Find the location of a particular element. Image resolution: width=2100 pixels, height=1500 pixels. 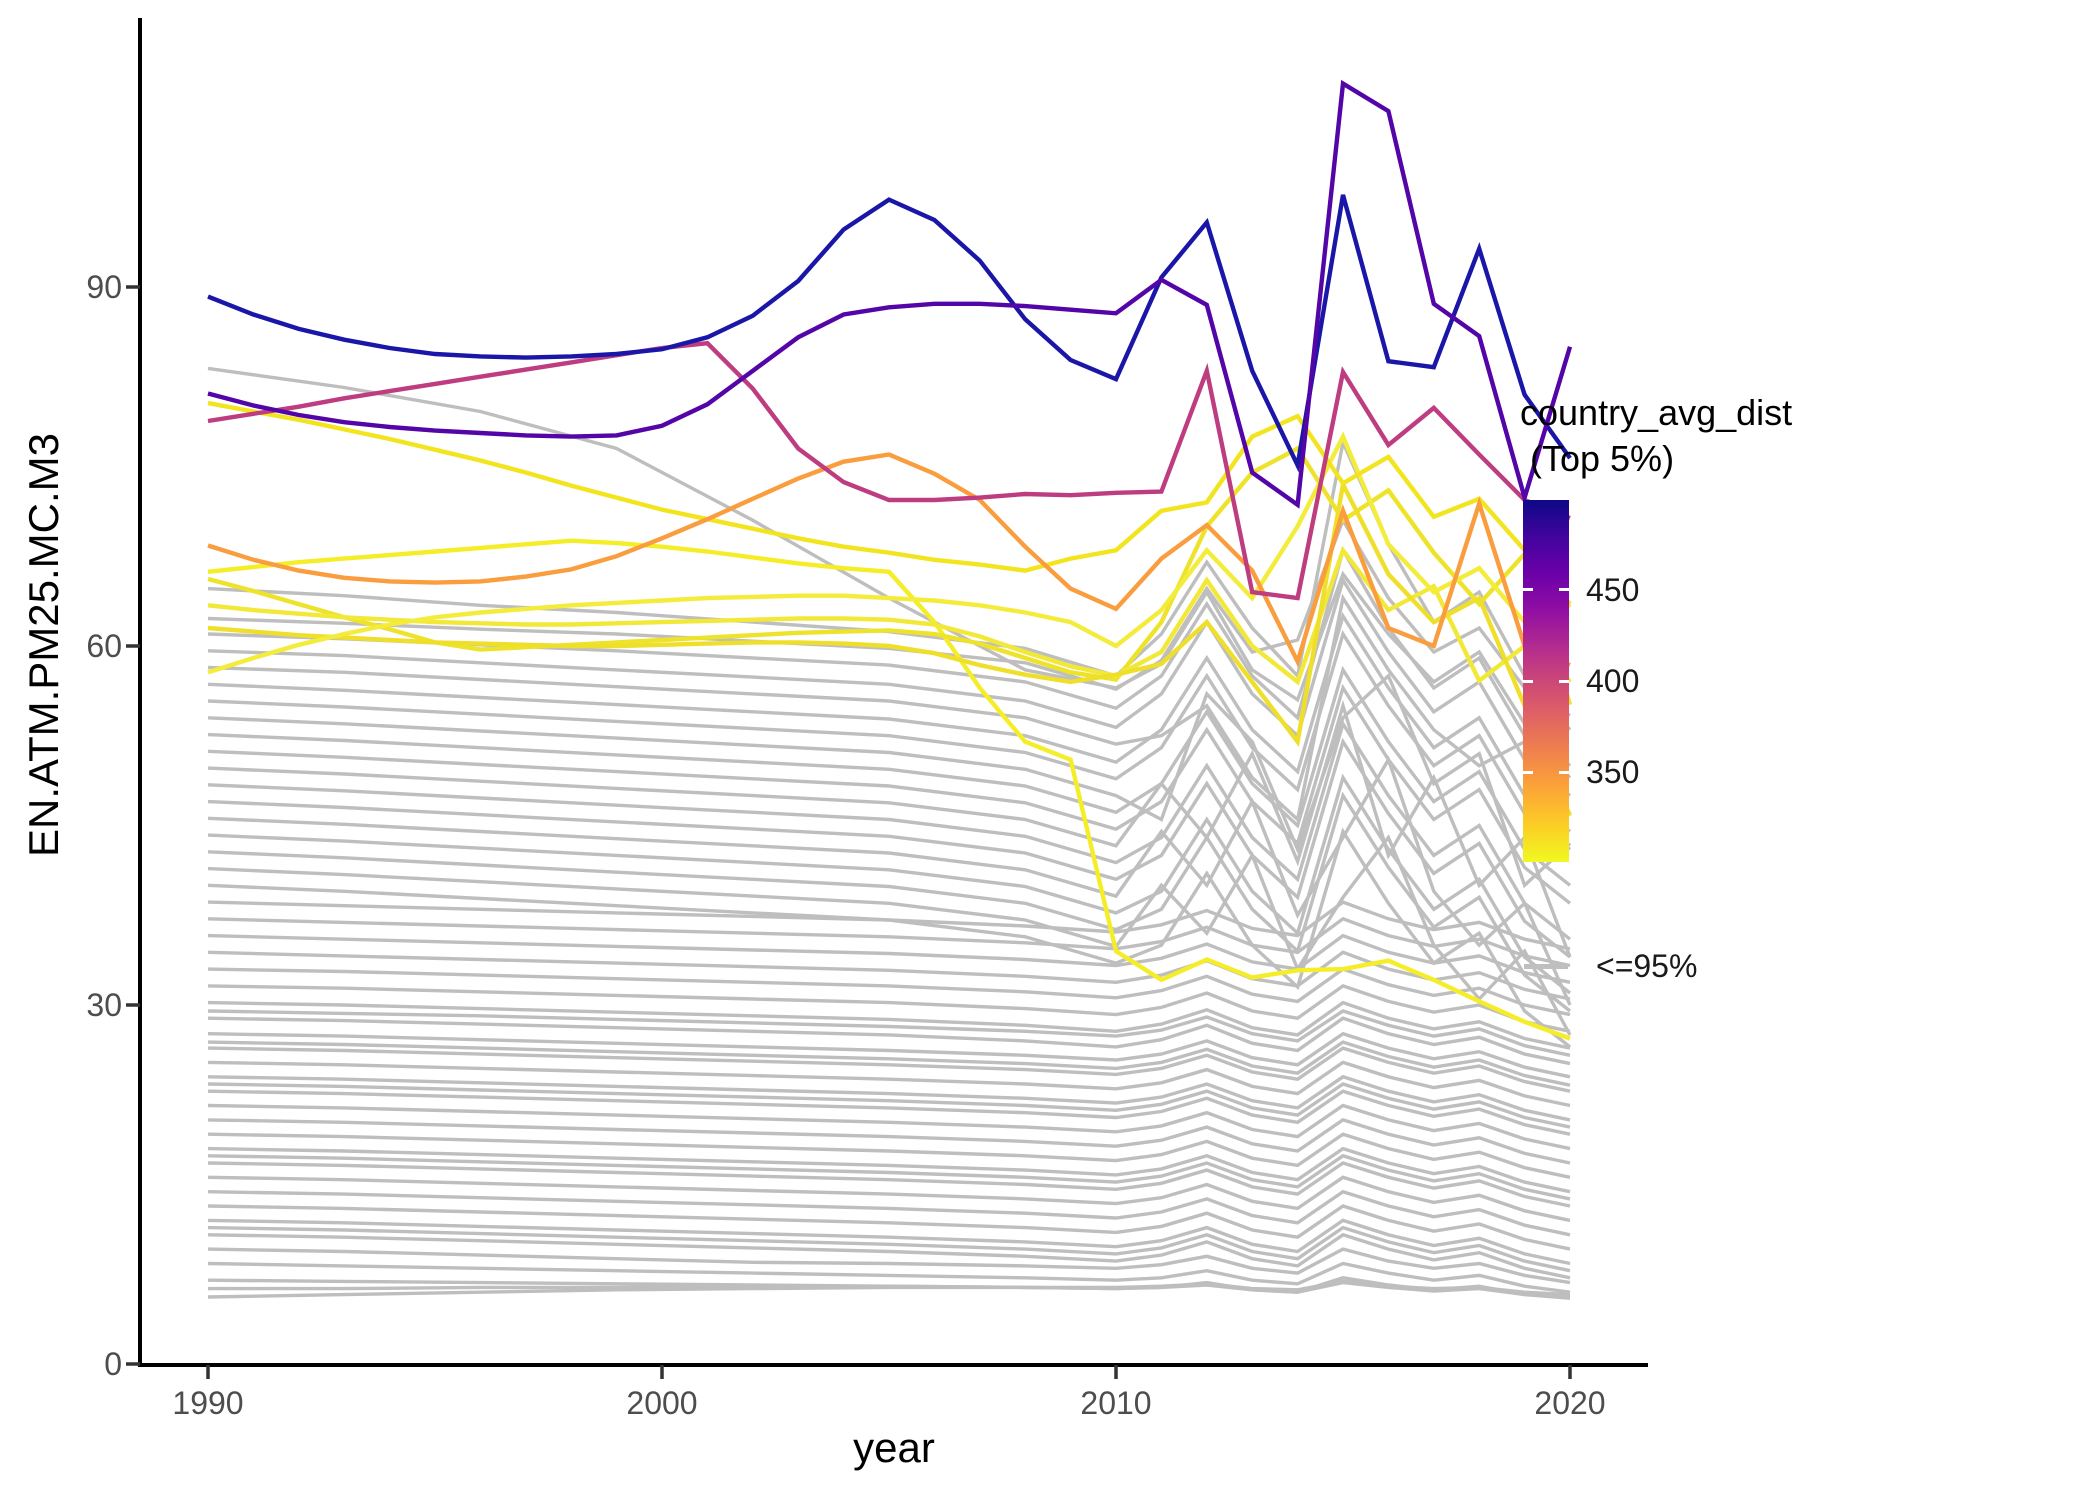

legend-title: country_avg_dist (Top 5%) is located at coordinates (1656, 436).